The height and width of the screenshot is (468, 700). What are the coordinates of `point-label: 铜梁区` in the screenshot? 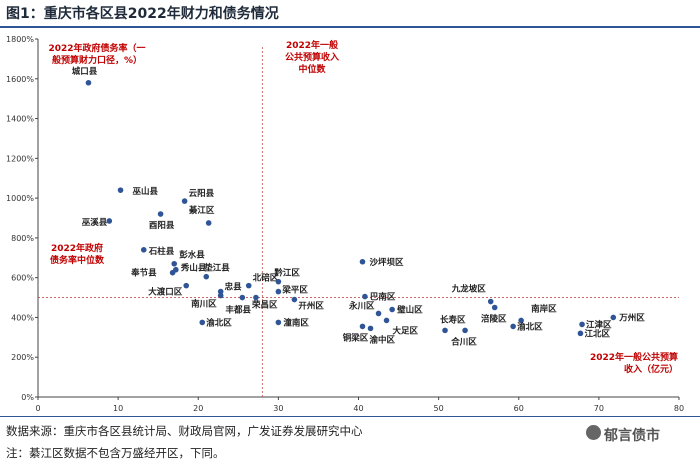 It's located at (356, 337).